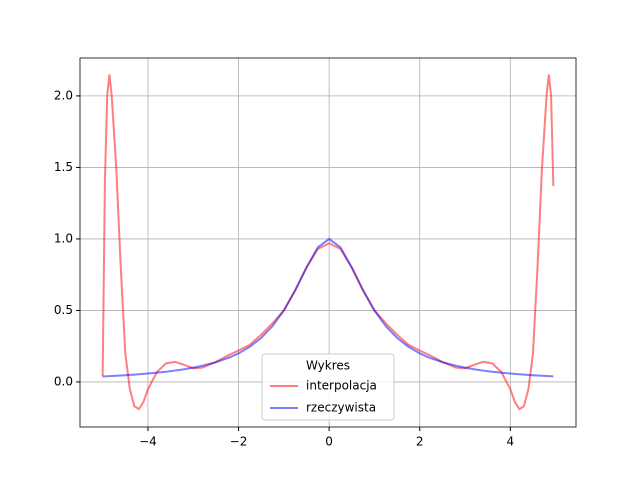  Describe the element at coordinates (239, 442) in the screenshot. I see `x-tick-label: −2` at that location.